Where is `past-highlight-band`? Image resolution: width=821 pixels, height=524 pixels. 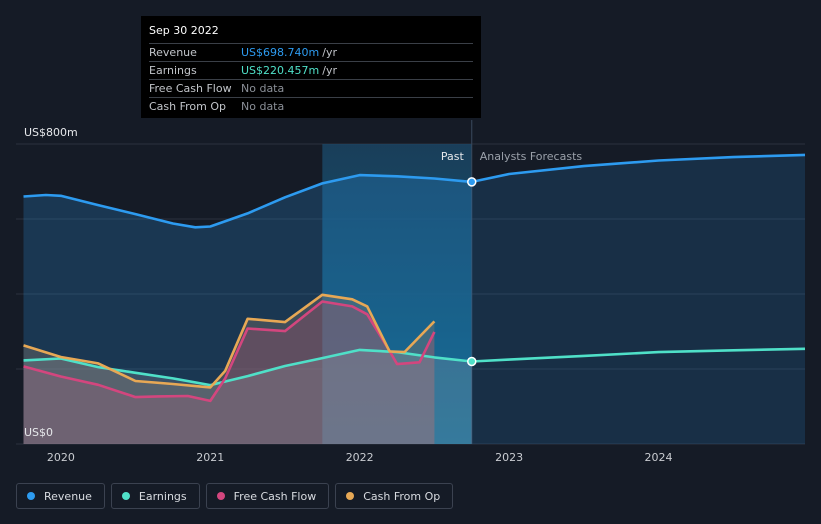 past-highlight-band is located at coordinates (397, 294).